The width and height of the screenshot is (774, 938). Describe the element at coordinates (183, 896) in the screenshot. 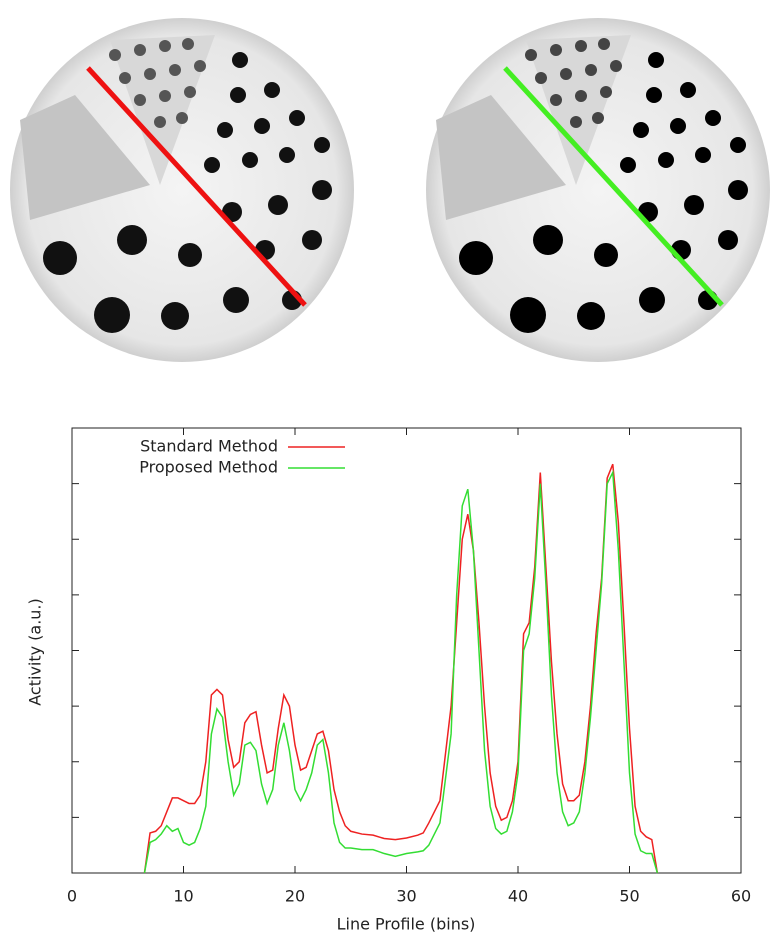

I see `x-tick-label: 10` at that location.